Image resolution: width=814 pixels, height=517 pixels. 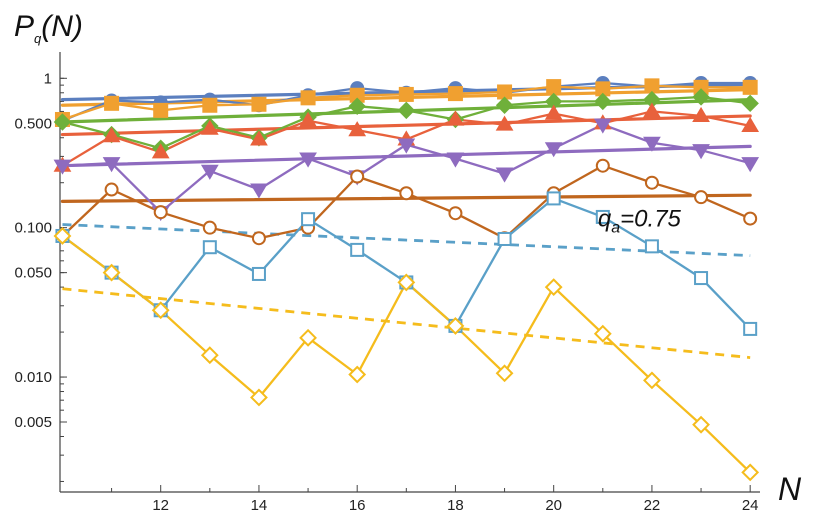 I want to click on y-tick-label: 0.050, so click(x=33, y=273).